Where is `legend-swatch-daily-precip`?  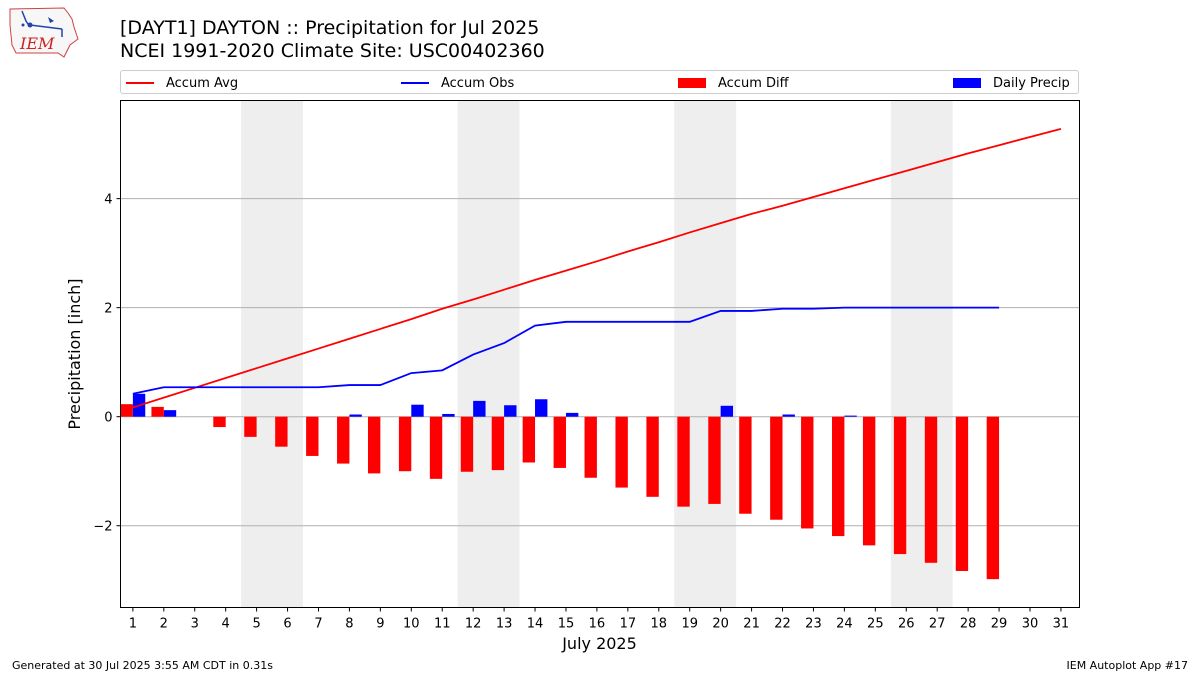
legend-swatch-daily-precip is located at coordinates (967, 83).